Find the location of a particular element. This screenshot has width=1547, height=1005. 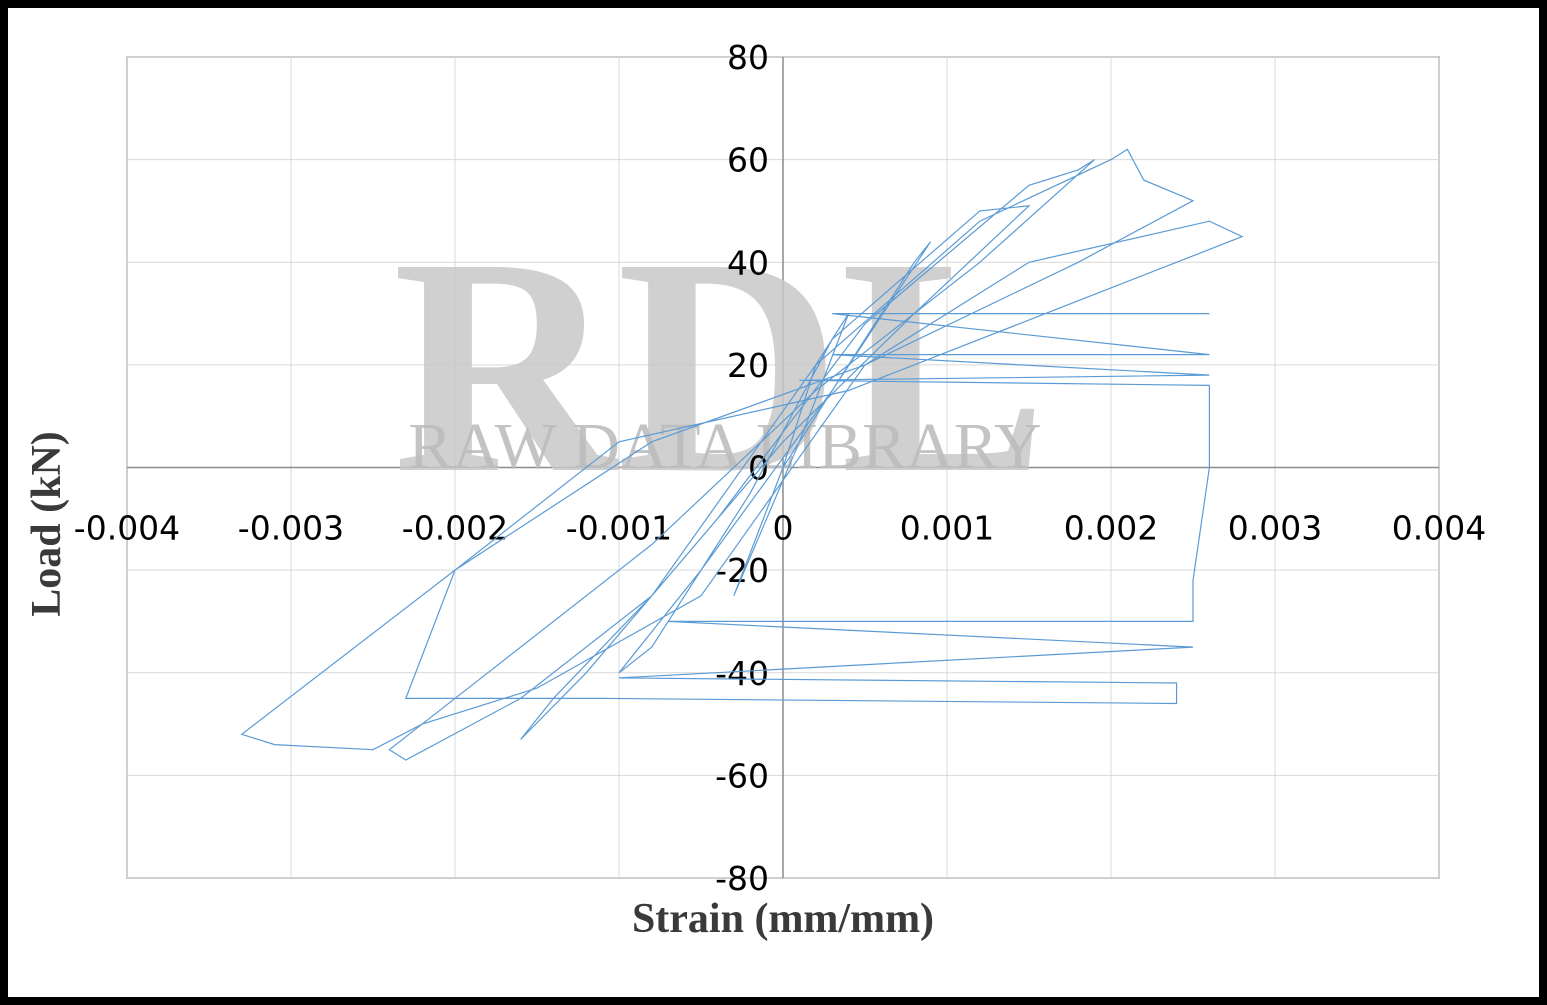

y-tick-label: 60 is located at coordinates (748, 160).